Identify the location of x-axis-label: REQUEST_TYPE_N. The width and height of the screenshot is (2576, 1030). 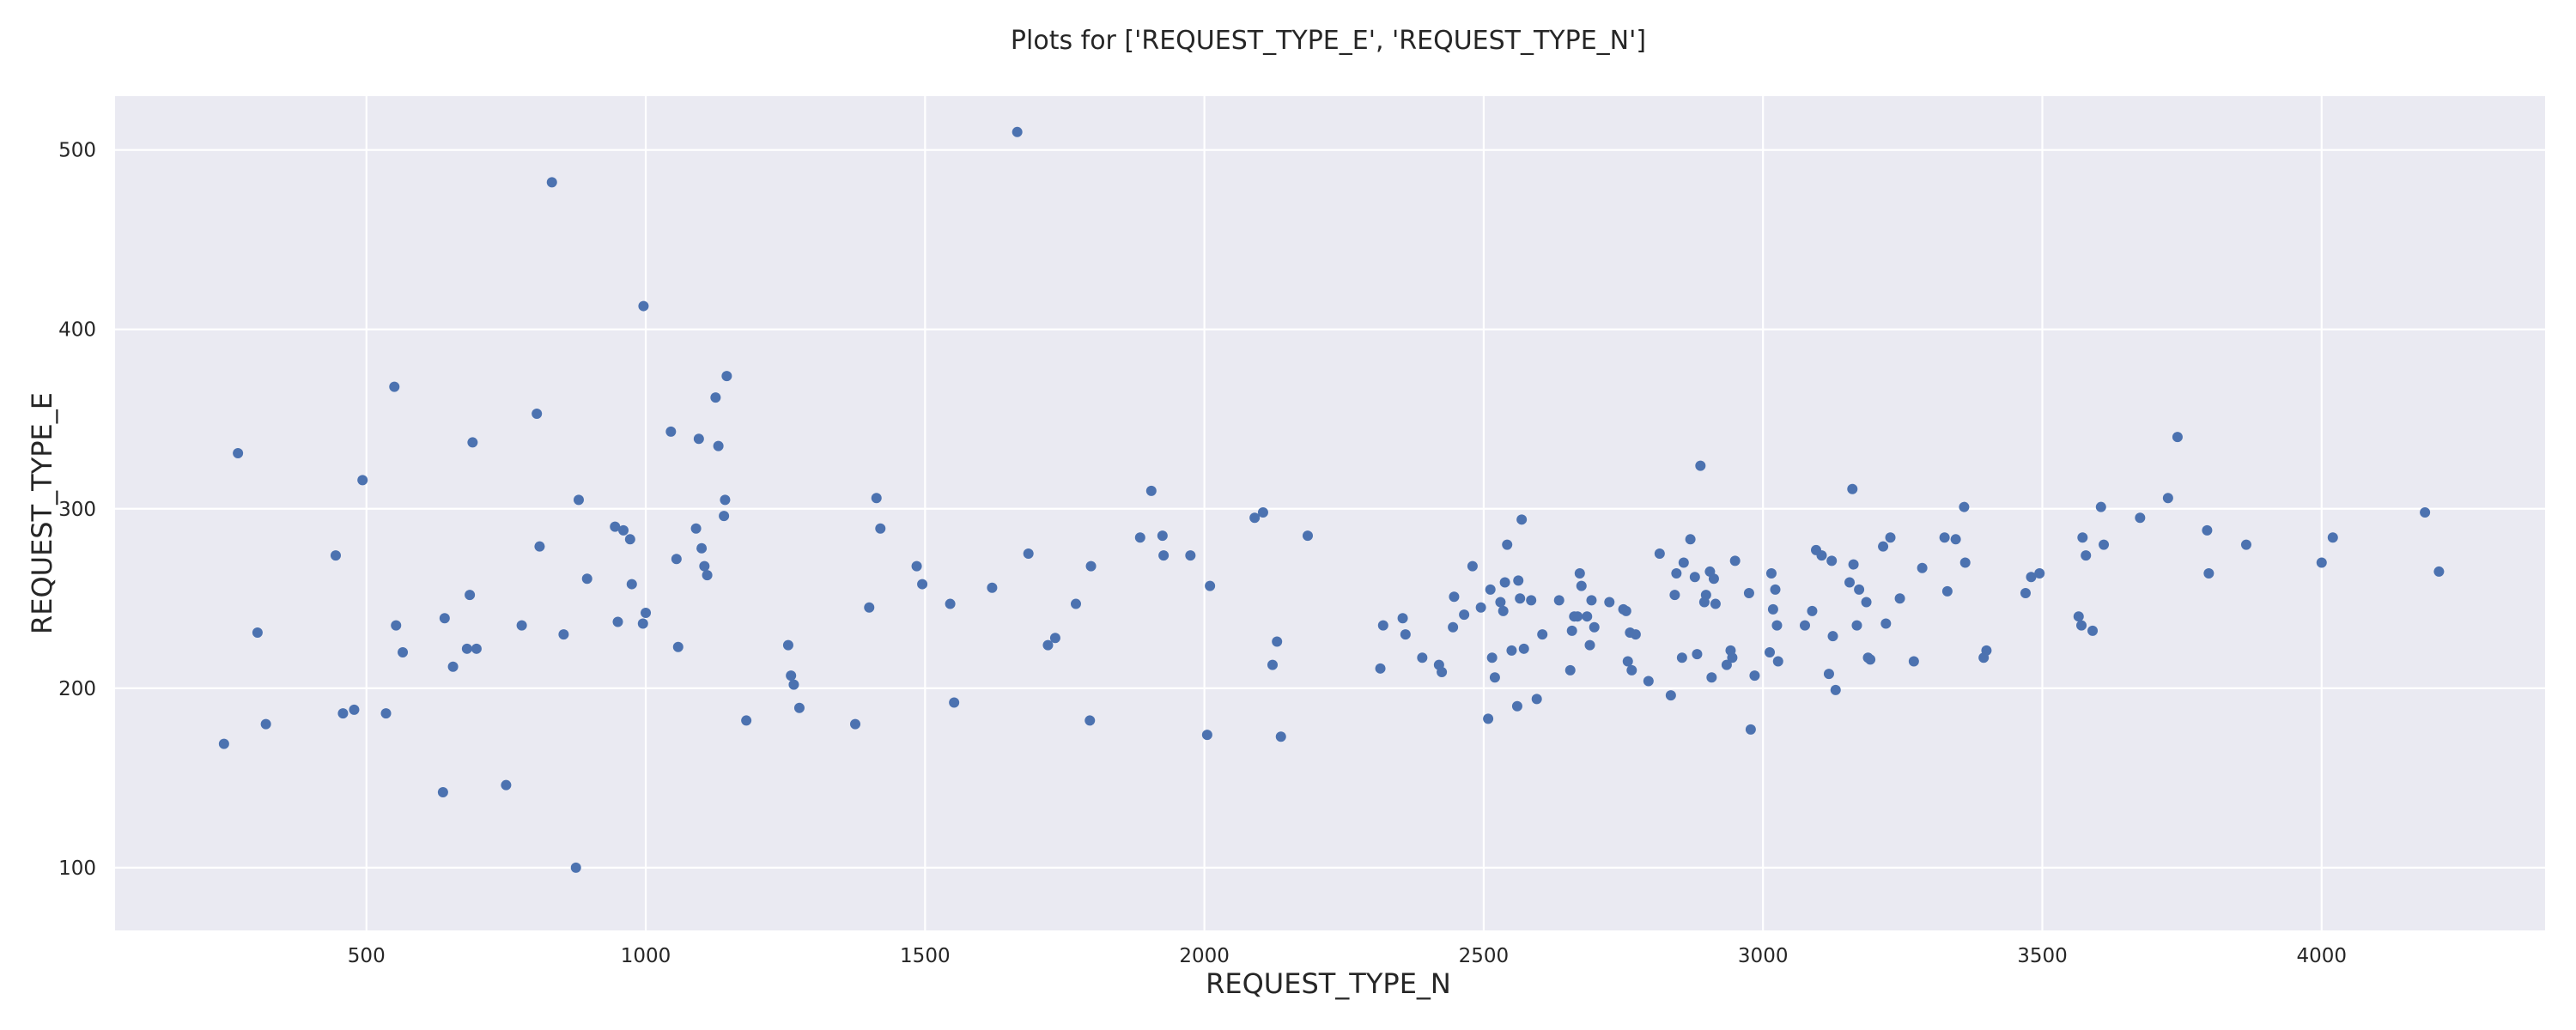
(1328, 983).